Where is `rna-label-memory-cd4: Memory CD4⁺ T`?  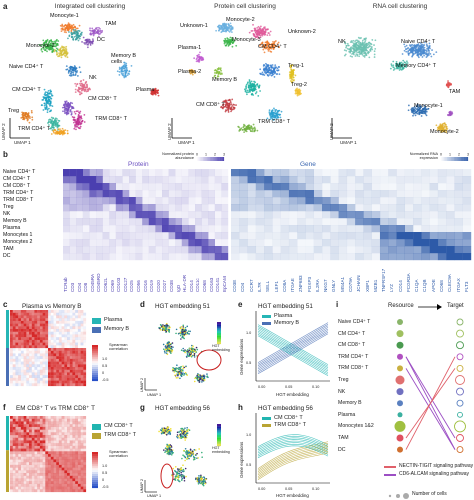 rna-label-memory-cd4: Memory CD4⁺ T is located at coordinates (416, 66).